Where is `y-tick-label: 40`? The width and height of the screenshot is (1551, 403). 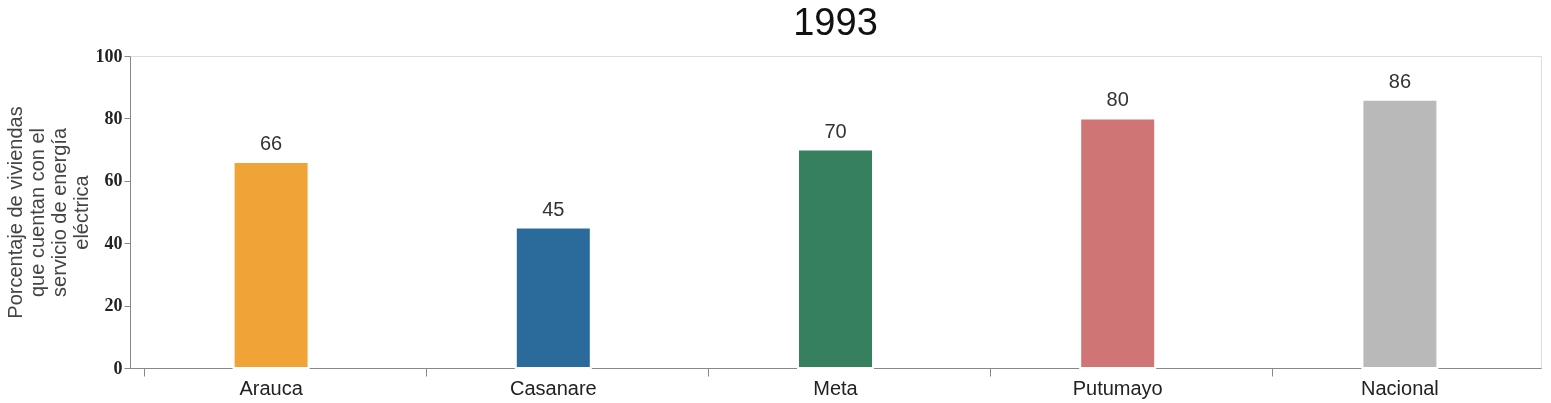 y-tick-label: 40 is located at coordinates (113, 242).